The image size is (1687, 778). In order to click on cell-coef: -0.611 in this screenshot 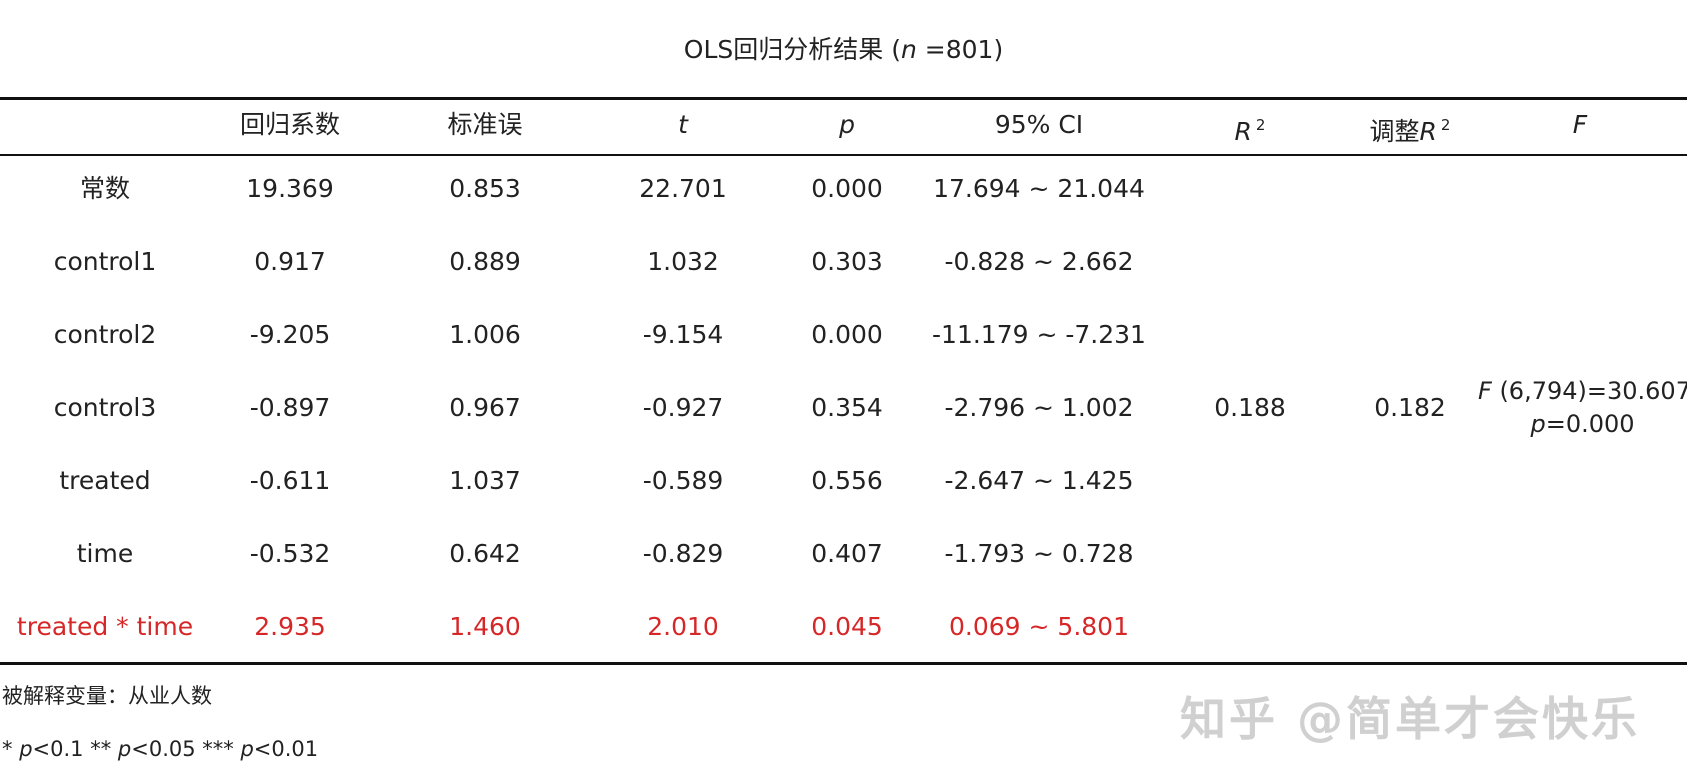, I will do `click(290, 480)`.